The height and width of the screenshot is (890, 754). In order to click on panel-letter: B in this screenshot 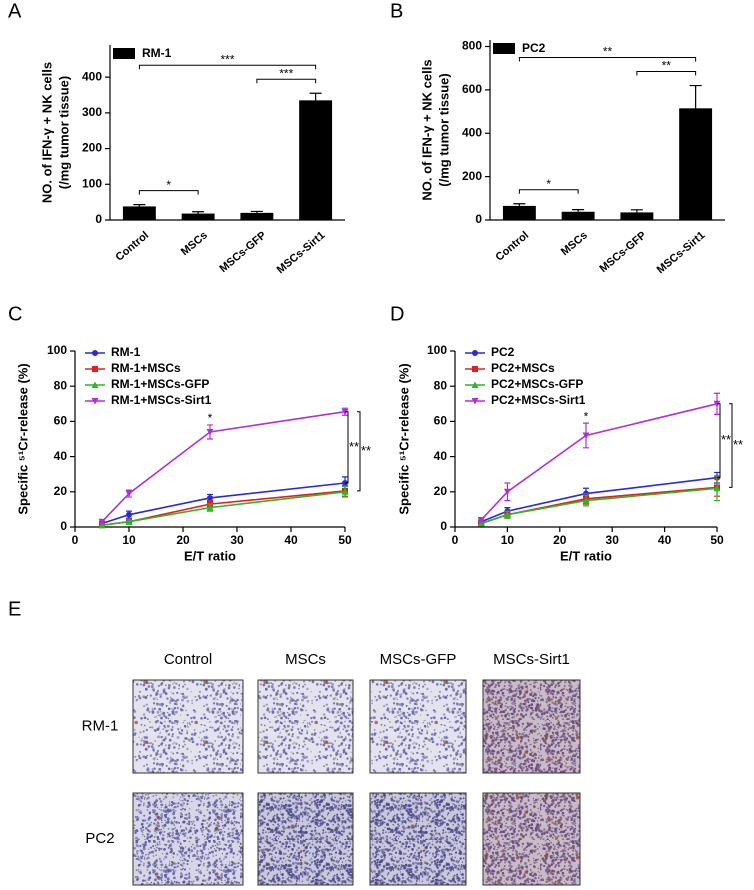, I will do `click(396, 11)`.